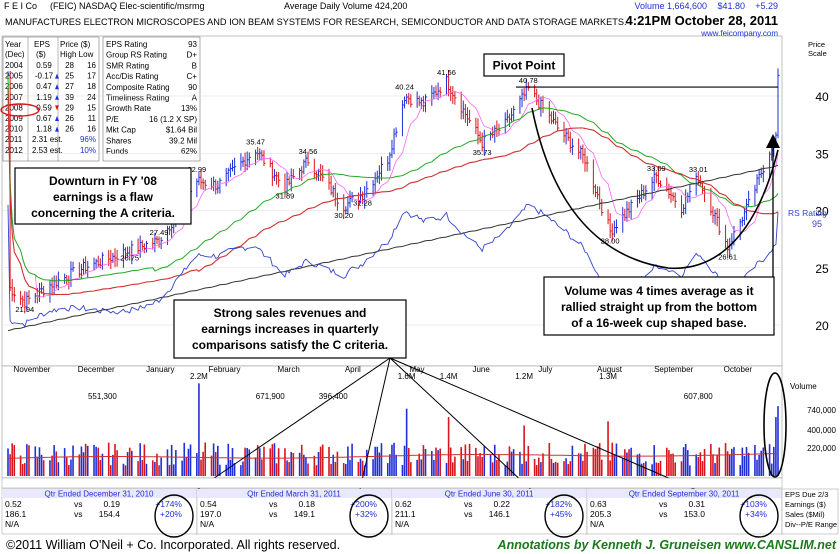 The height and width of the screenshot is (554, 840). Describe the element at coordinates (126, 44) in the screenshot. I see `rating-label: EPS Rating` at that location.